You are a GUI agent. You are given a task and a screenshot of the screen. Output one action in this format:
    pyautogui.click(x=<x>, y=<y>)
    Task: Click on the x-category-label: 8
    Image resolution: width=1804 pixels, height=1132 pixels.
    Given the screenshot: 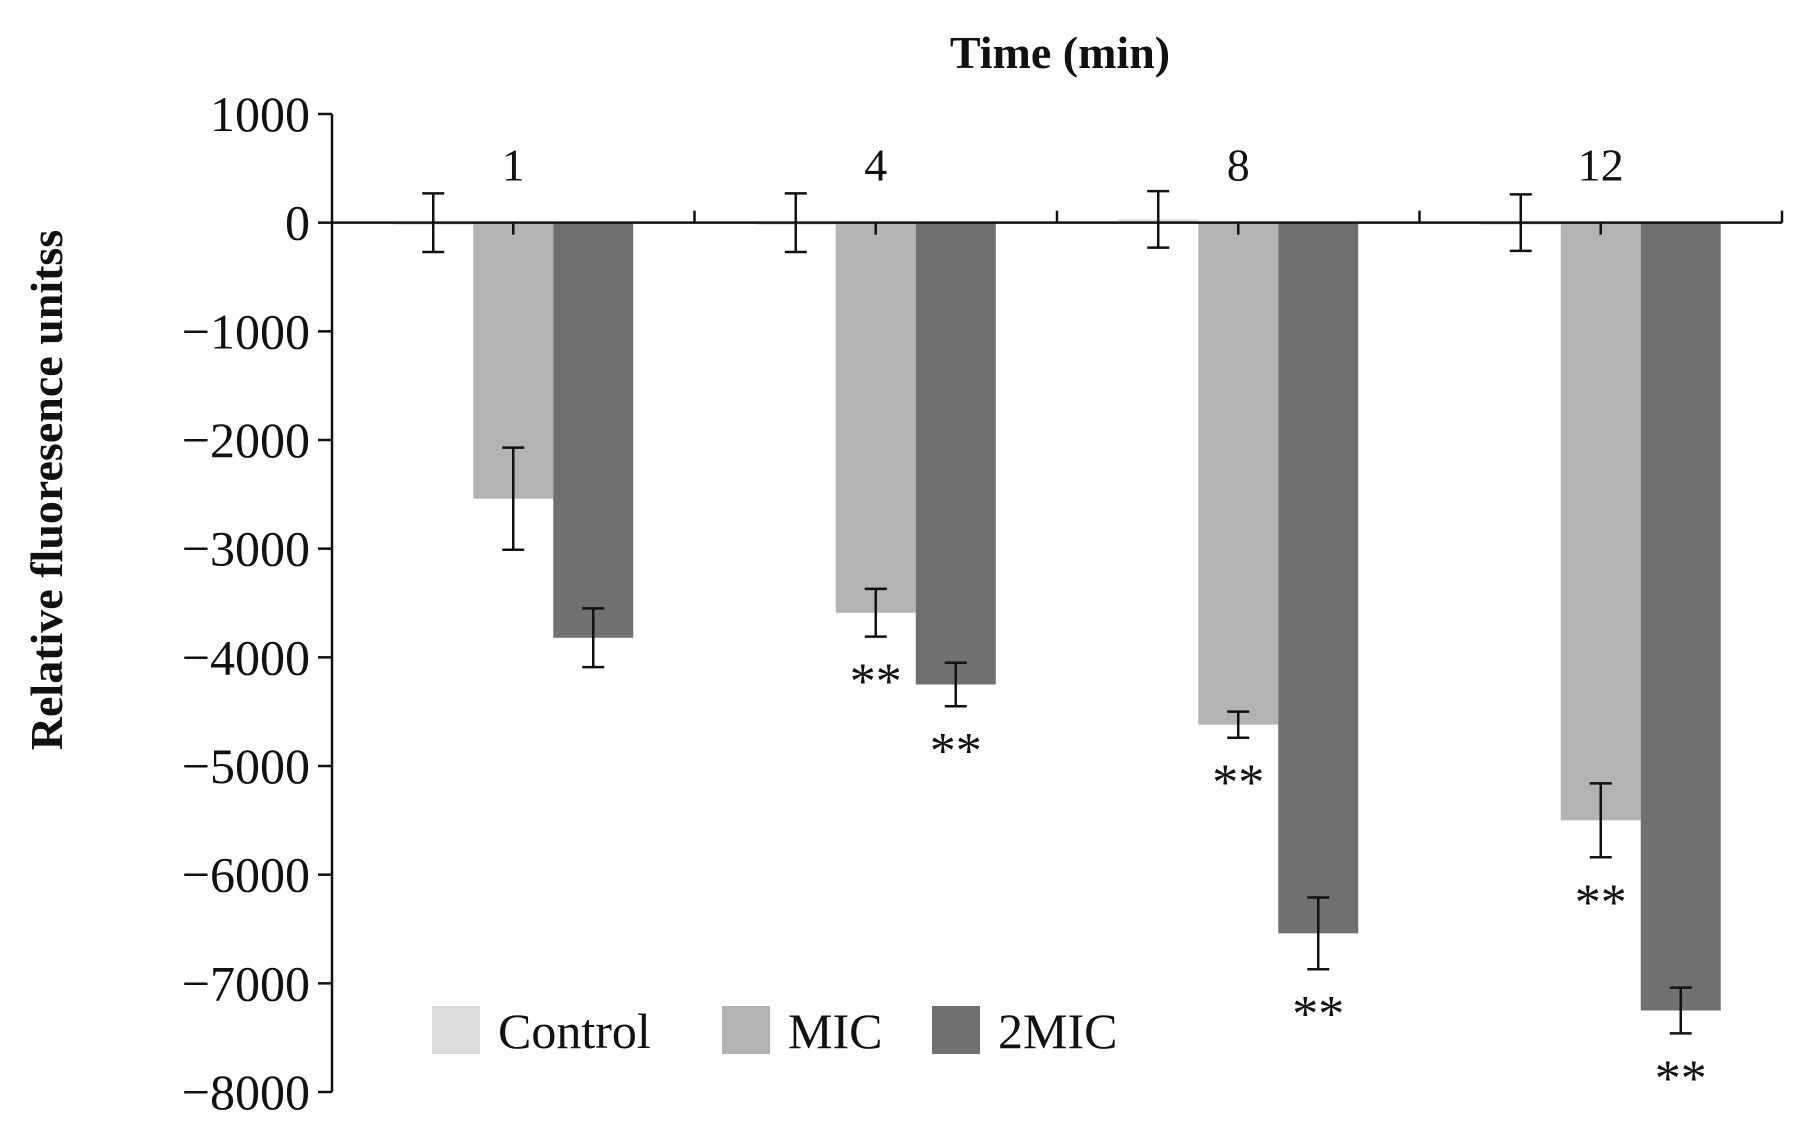 What is the action you would take?
    pyautogui.click(x=1238, y=165)
    